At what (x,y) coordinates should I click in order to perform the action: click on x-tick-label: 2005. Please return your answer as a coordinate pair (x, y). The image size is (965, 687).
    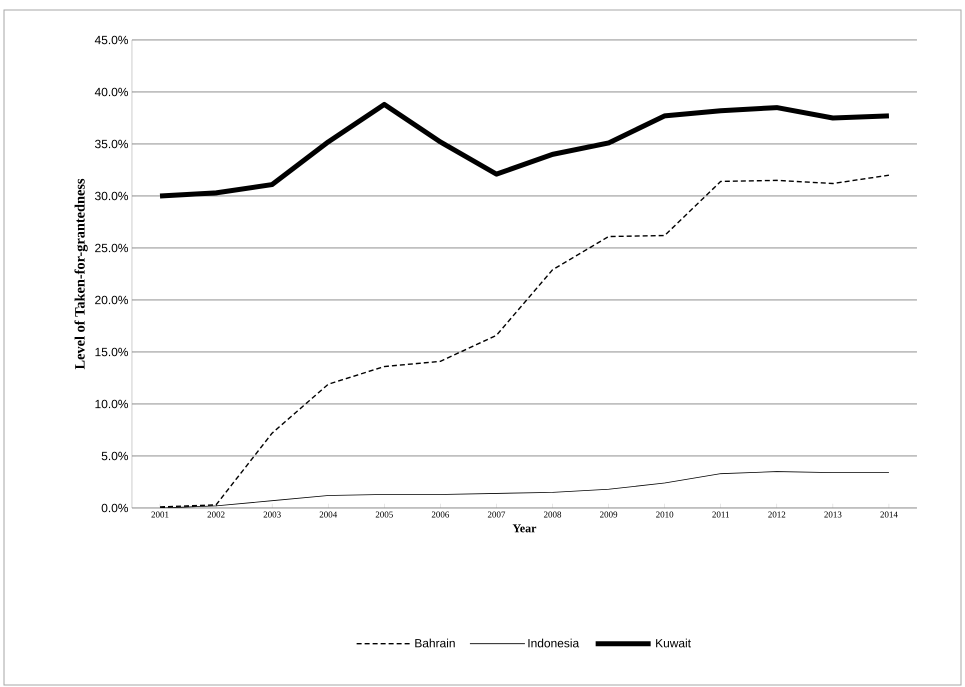
    Looking at the image, I should click on (384, 515).